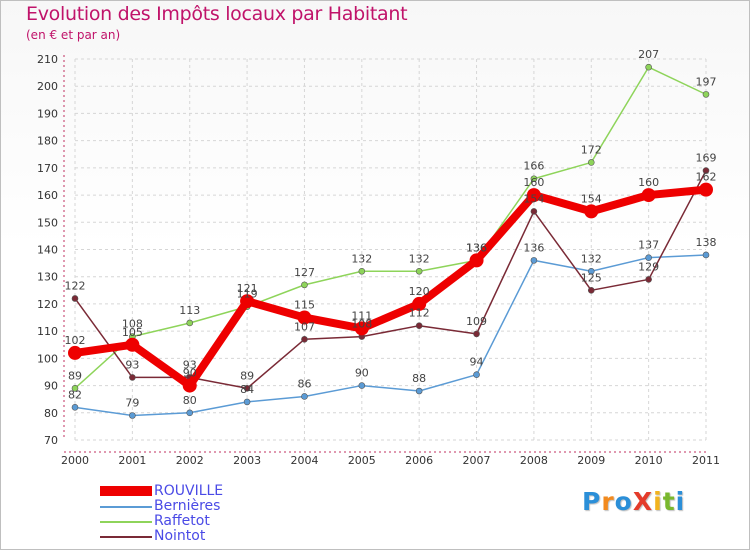 The image size is (750, 550). Describe the element at coordinates (190, 373) in the screenshot. I see `data-label-rouville-2002: 90` at that location.